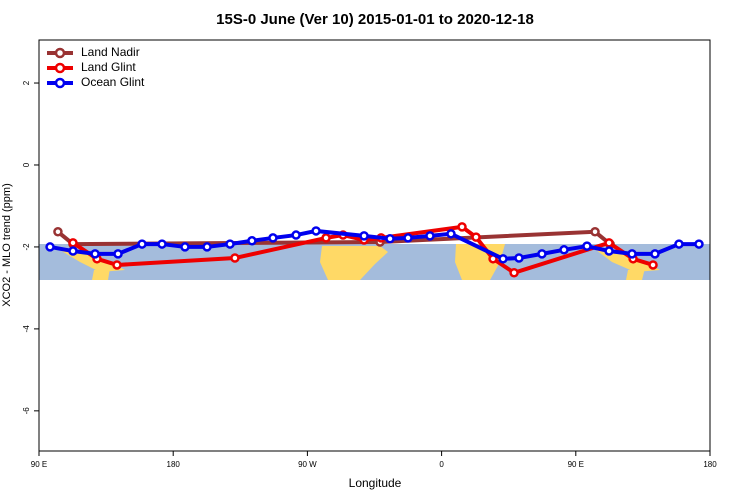 Image resolution: width=750 pixels, height=500 pixels. Describe the element at coordinates (7, 244) in the screenshot. I see `y-axis-label: XCO2 - MLO trend (ppm)` at that location.